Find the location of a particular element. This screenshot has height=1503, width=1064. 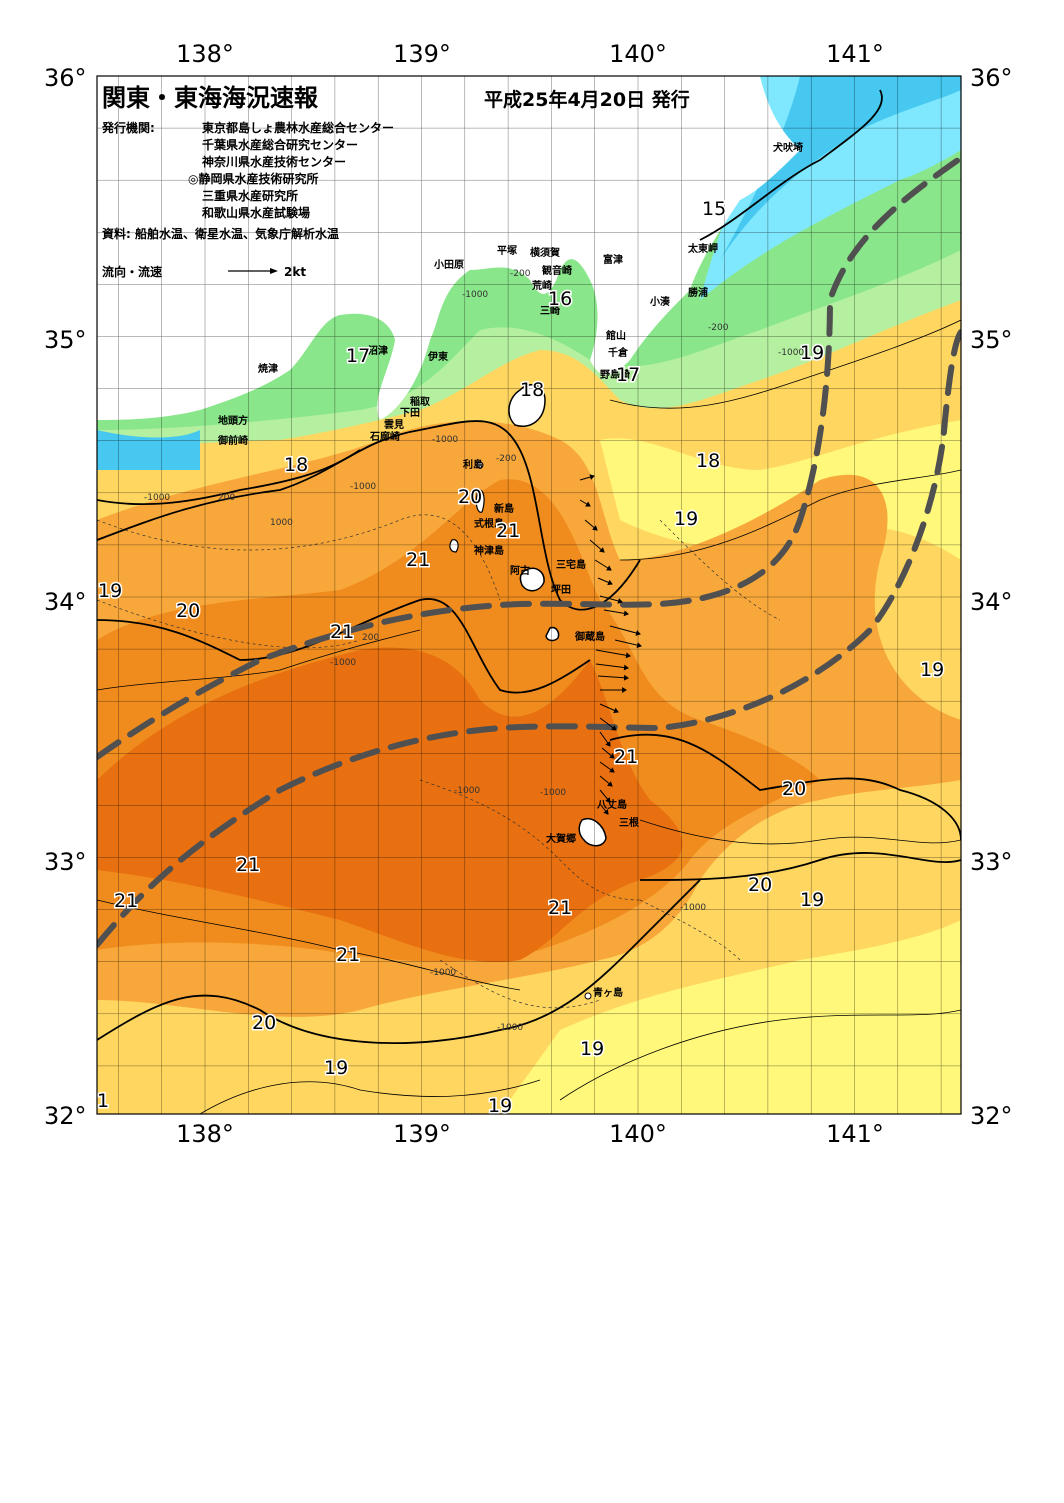

place-mitsune: 三根 is located at coordinates (629, 822).